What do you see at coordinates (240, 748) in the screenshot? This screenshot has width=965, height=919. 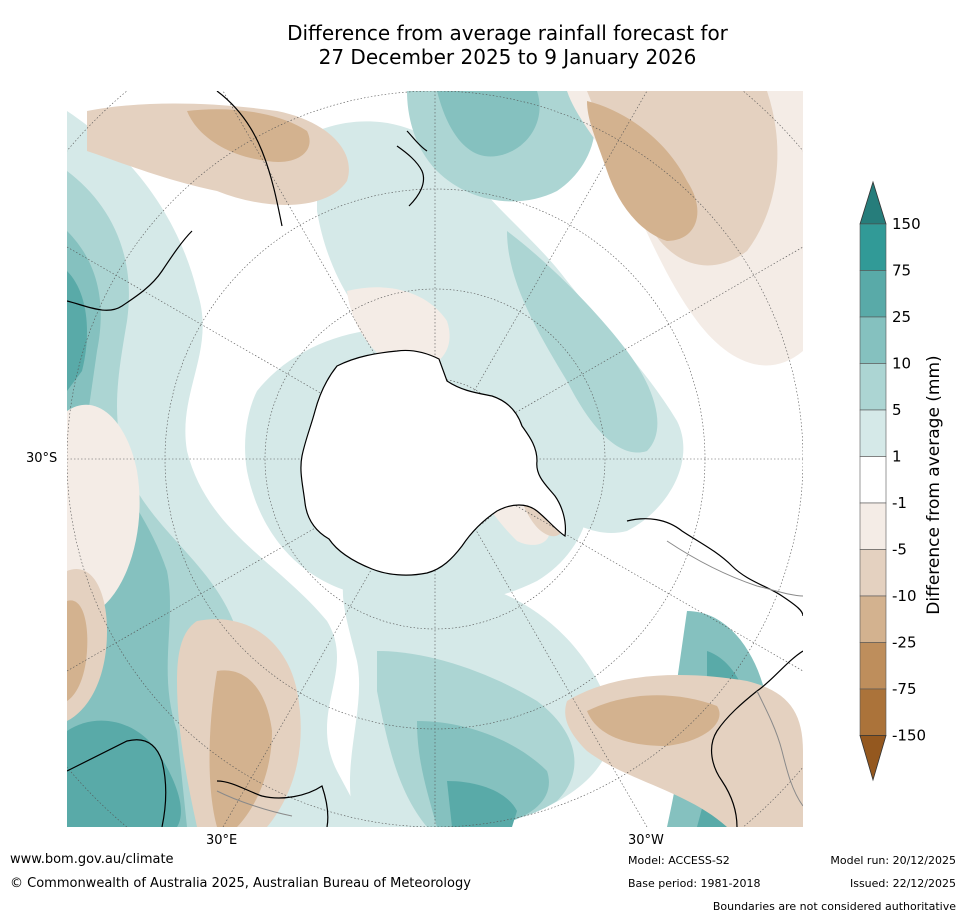 I see `dry-zone-south-africa-core` at bounding box center [240, 748].